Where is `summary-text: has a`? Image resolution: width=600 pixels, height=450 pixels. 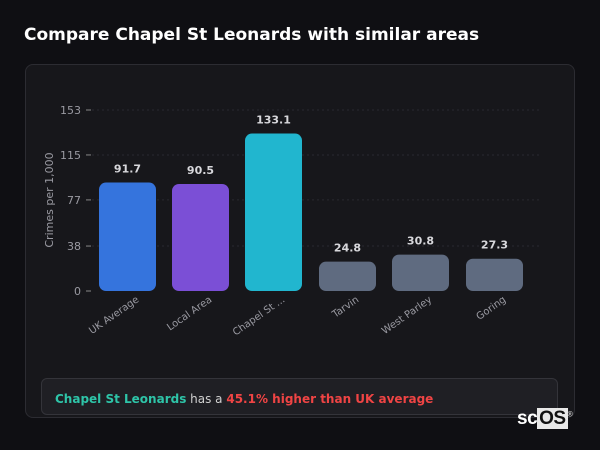 summary-text: has a is located at coordinates (206, 399).